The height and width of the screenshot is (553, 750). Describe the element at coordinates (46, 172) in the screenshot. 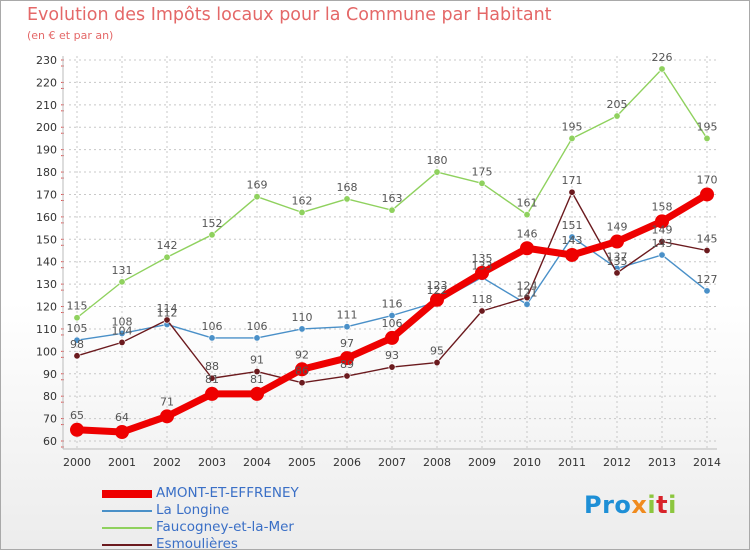

I see `y-tick-label: 180` at that location.